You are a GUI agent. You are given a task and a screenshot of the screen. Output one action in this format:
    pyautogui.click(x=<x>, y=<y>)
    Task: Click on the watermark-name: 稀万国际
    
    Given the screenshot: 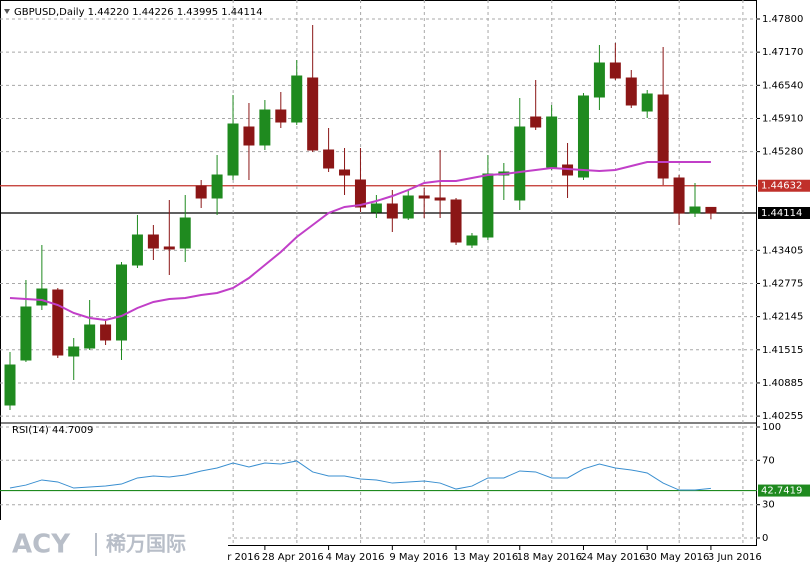 What is the action you would take?
    pyautogui.click(x=146, y=544)
    